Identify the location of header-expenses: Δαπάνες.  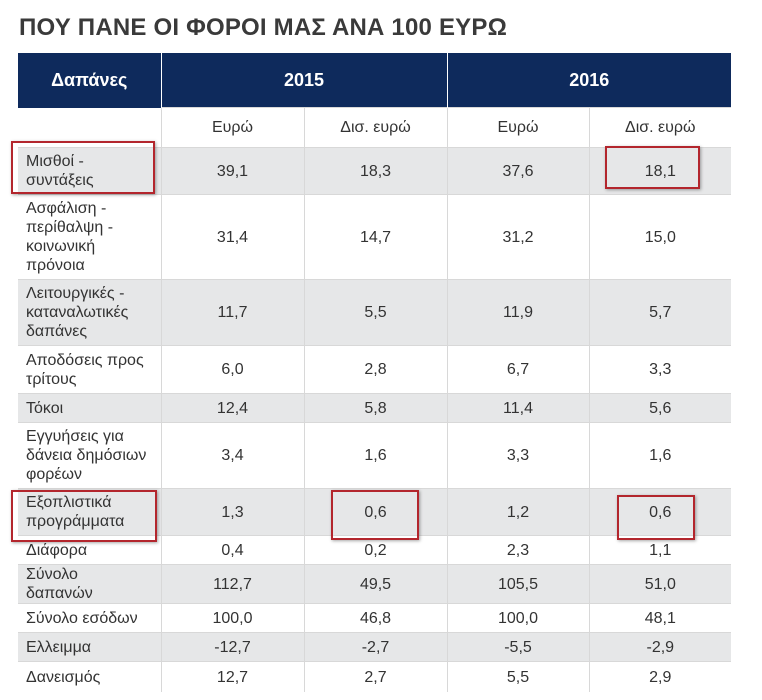
(89, 80).